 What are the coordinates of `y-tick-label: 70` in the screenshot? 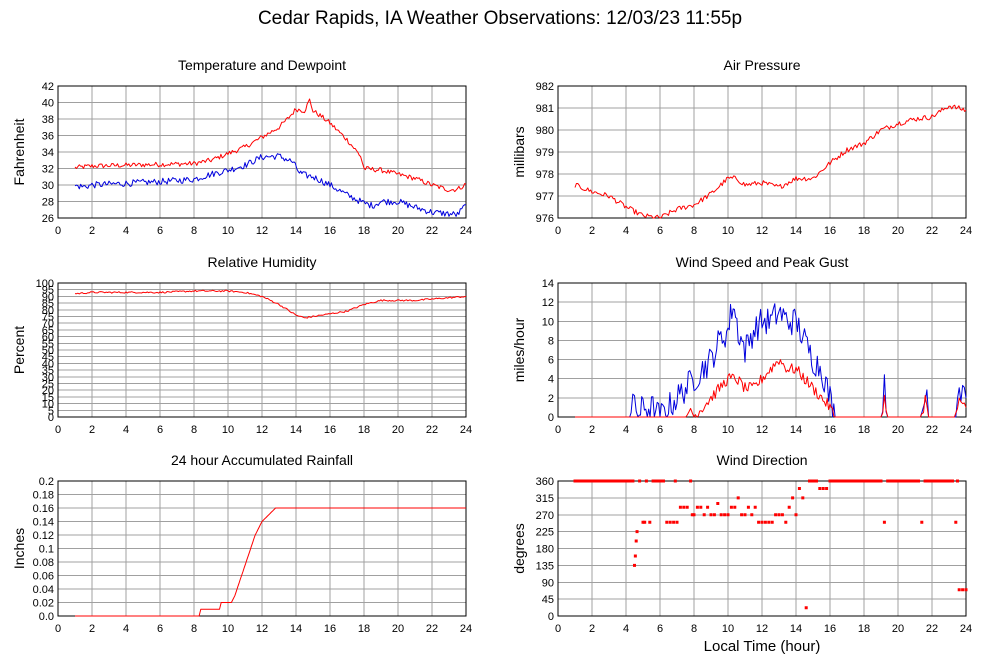 It's located at (48, 324).